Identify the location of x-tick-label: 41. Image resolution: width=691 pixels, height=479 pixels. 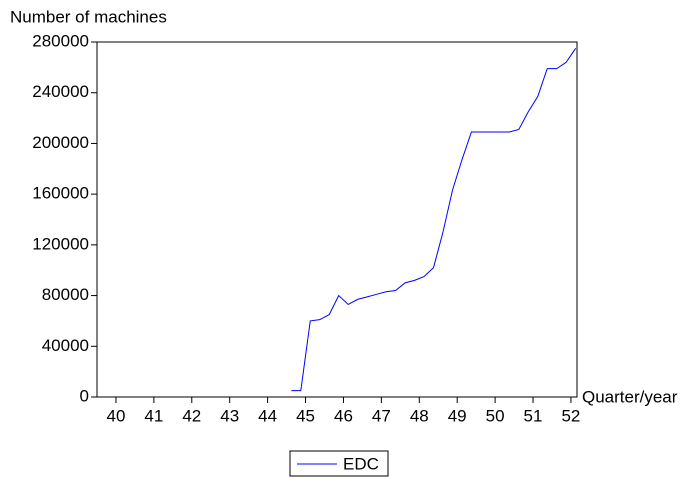
(153, 415).